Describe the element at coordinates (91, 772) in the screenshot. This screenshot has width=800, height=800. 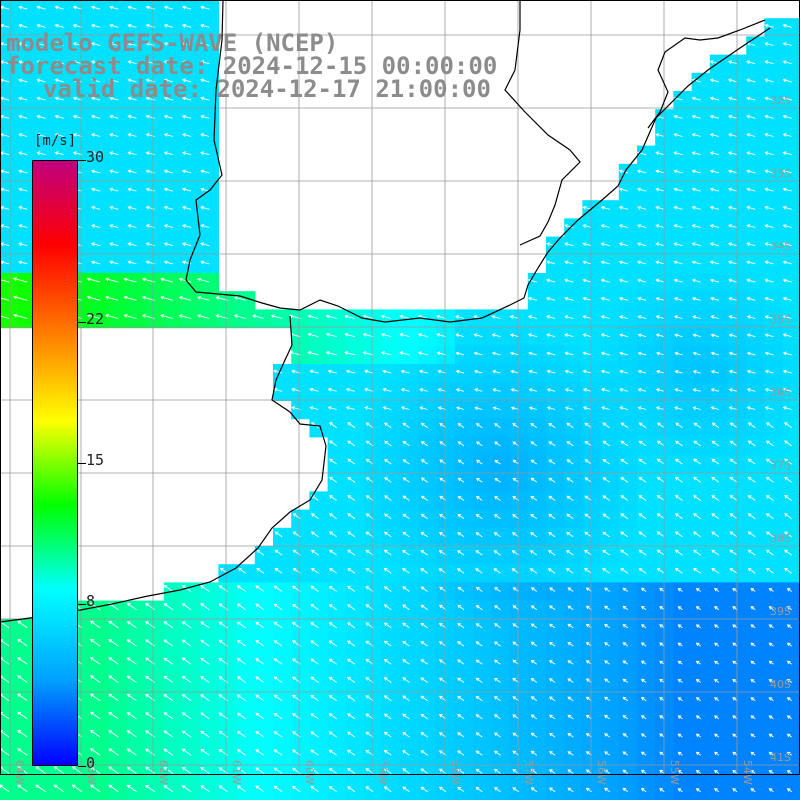
I see `lon-label: 63W` at that location.